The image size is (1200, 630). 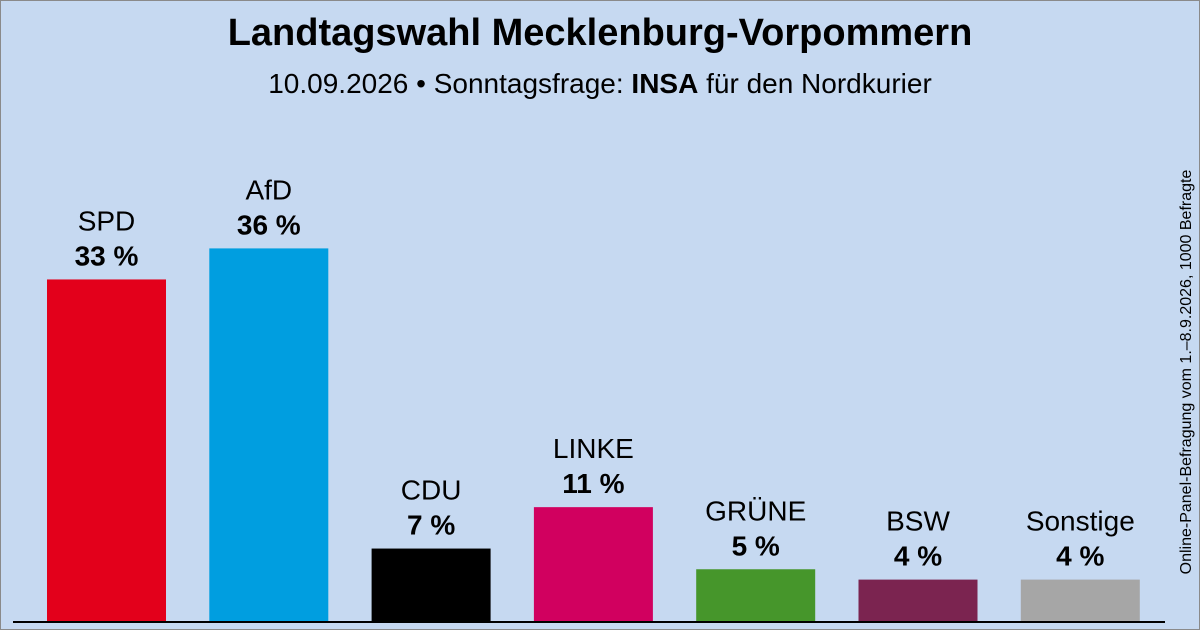 I want to click on subtitle-date-prefix: 10.09.2026 • Sonntagsfrage:, so click(x=450, y=83).